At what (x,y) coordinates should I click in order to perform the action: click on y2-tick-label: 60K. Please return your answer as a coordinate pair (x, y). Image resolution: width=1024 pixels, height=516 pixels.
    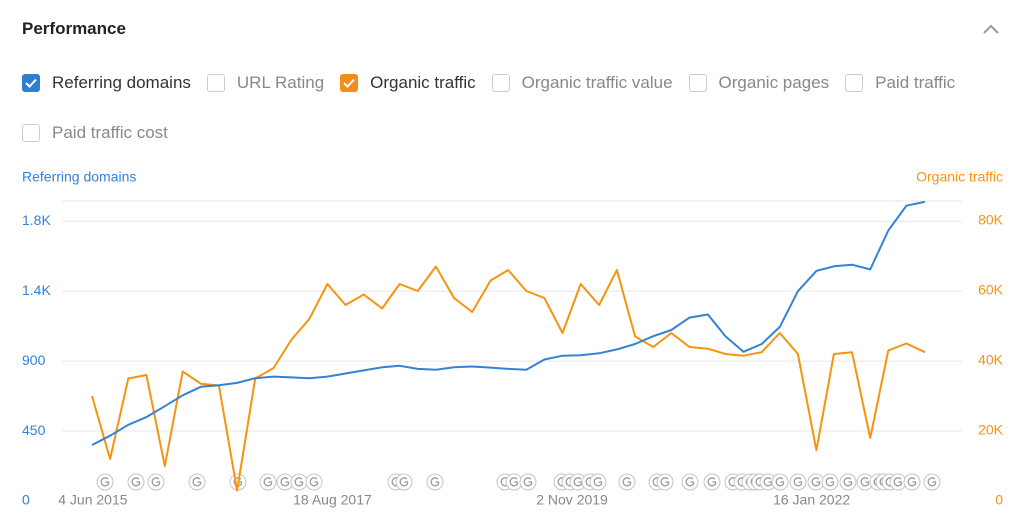
    Looking at the image, I should click on (991, 290).